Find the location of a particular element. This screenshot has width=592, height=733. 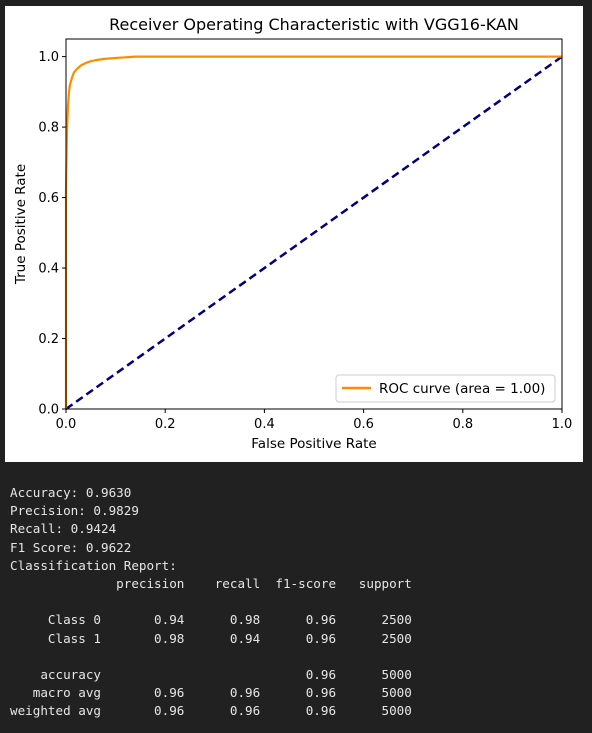

y-tick-label: 0.2 is located at coordinates (48, 339).